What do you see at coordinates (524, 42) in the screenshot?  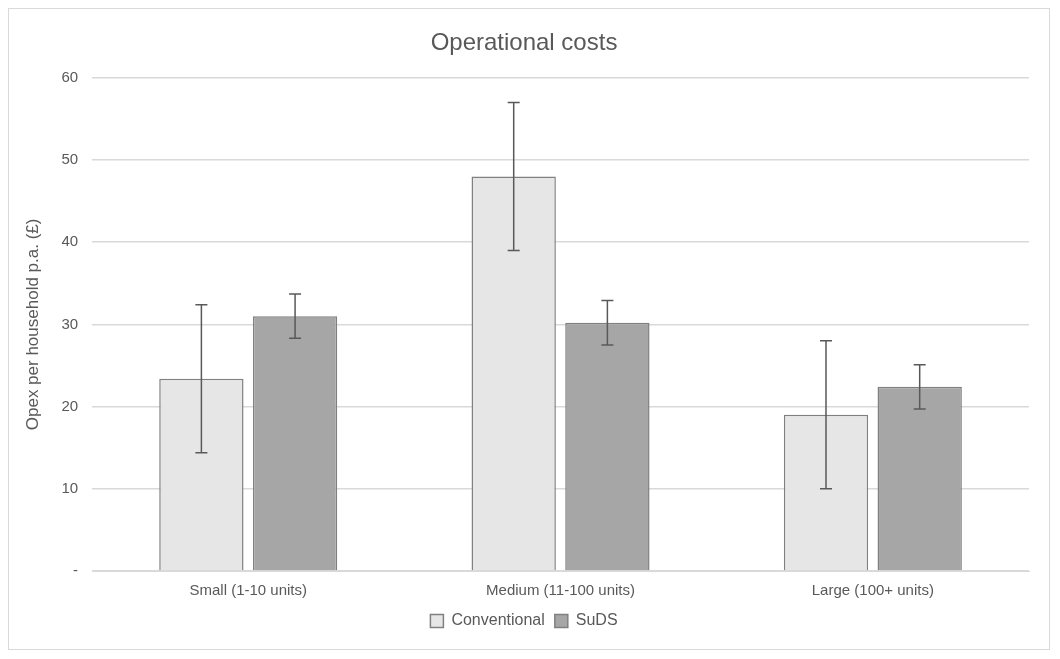 I see `chart-title: Operational costs` at bounding box center [524, 42].